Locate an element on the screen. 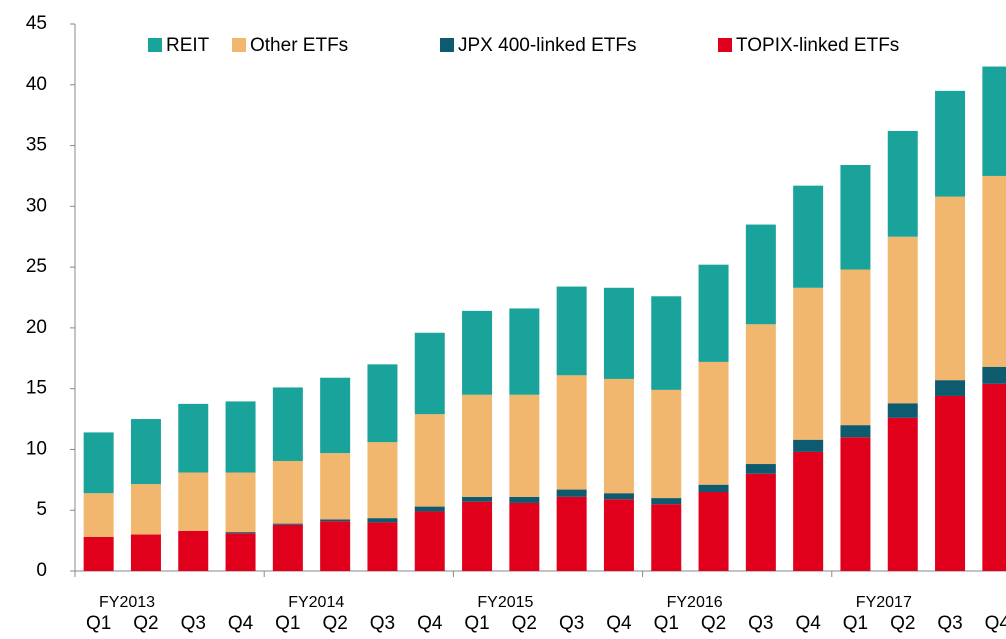 The height and width of the screenshot is (639, 1006). fiscal-year-label: FY2014 is located at coordinates (316, 602).